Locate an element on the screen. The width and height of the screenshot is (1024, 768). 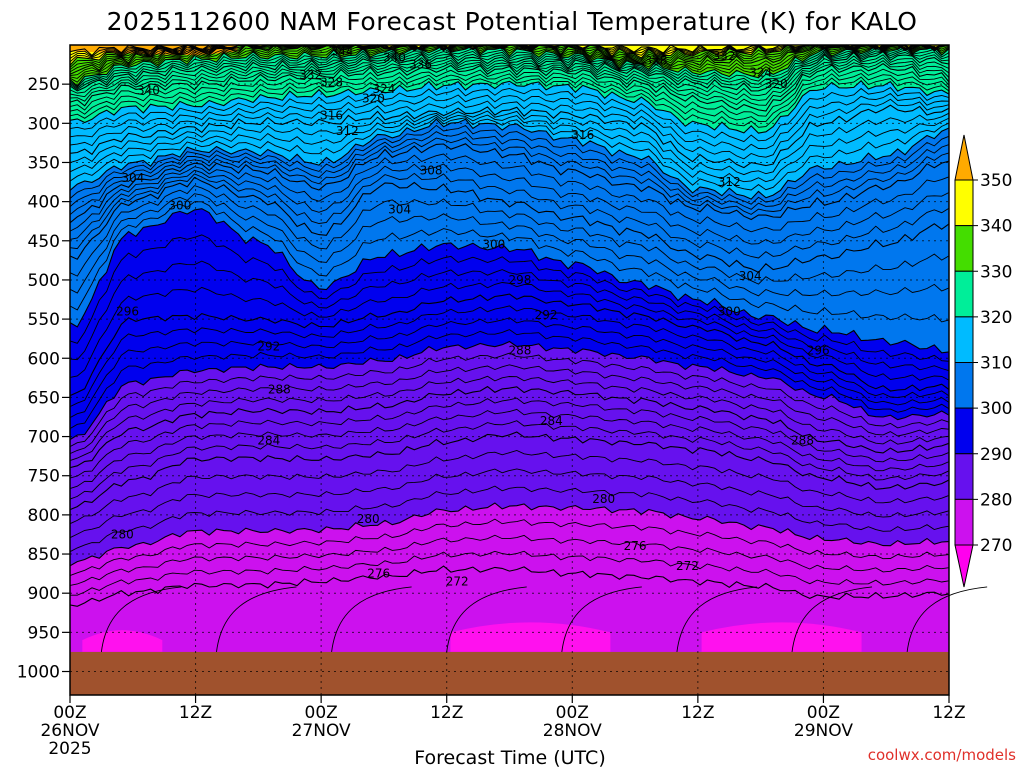
colorbar-label: 290 is located at coordinates (996, 455).